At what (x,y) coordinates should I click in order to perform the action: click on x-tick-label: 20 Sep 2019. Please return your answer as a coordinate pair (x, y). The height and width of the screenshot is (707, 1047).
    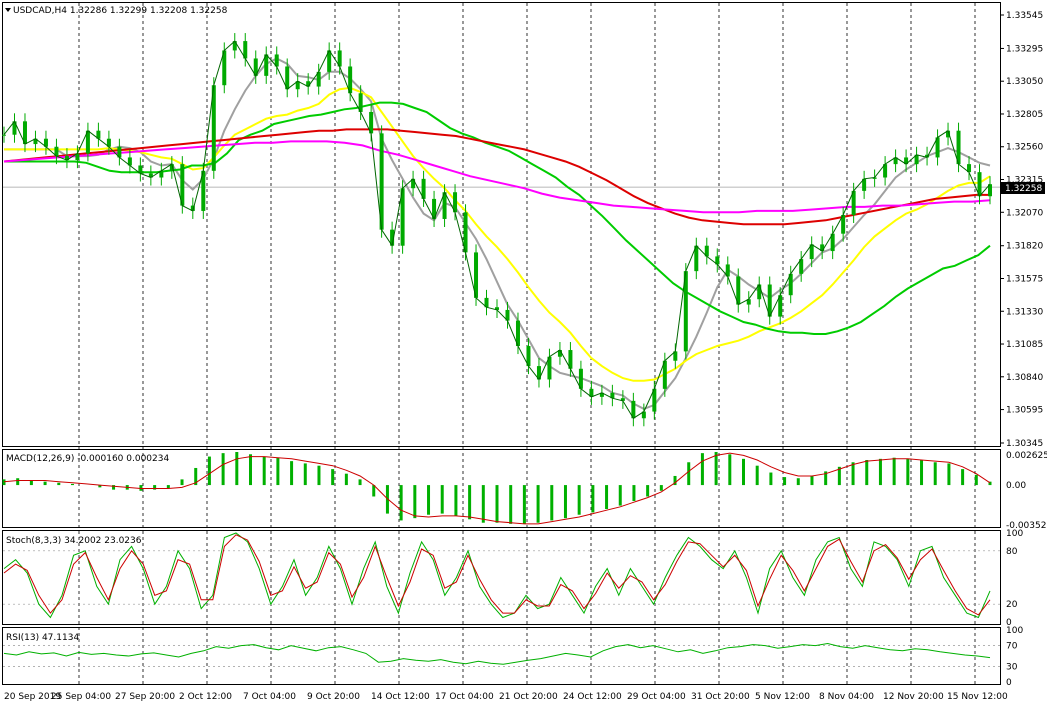
    Looking at the image, I should click on (32, 697).